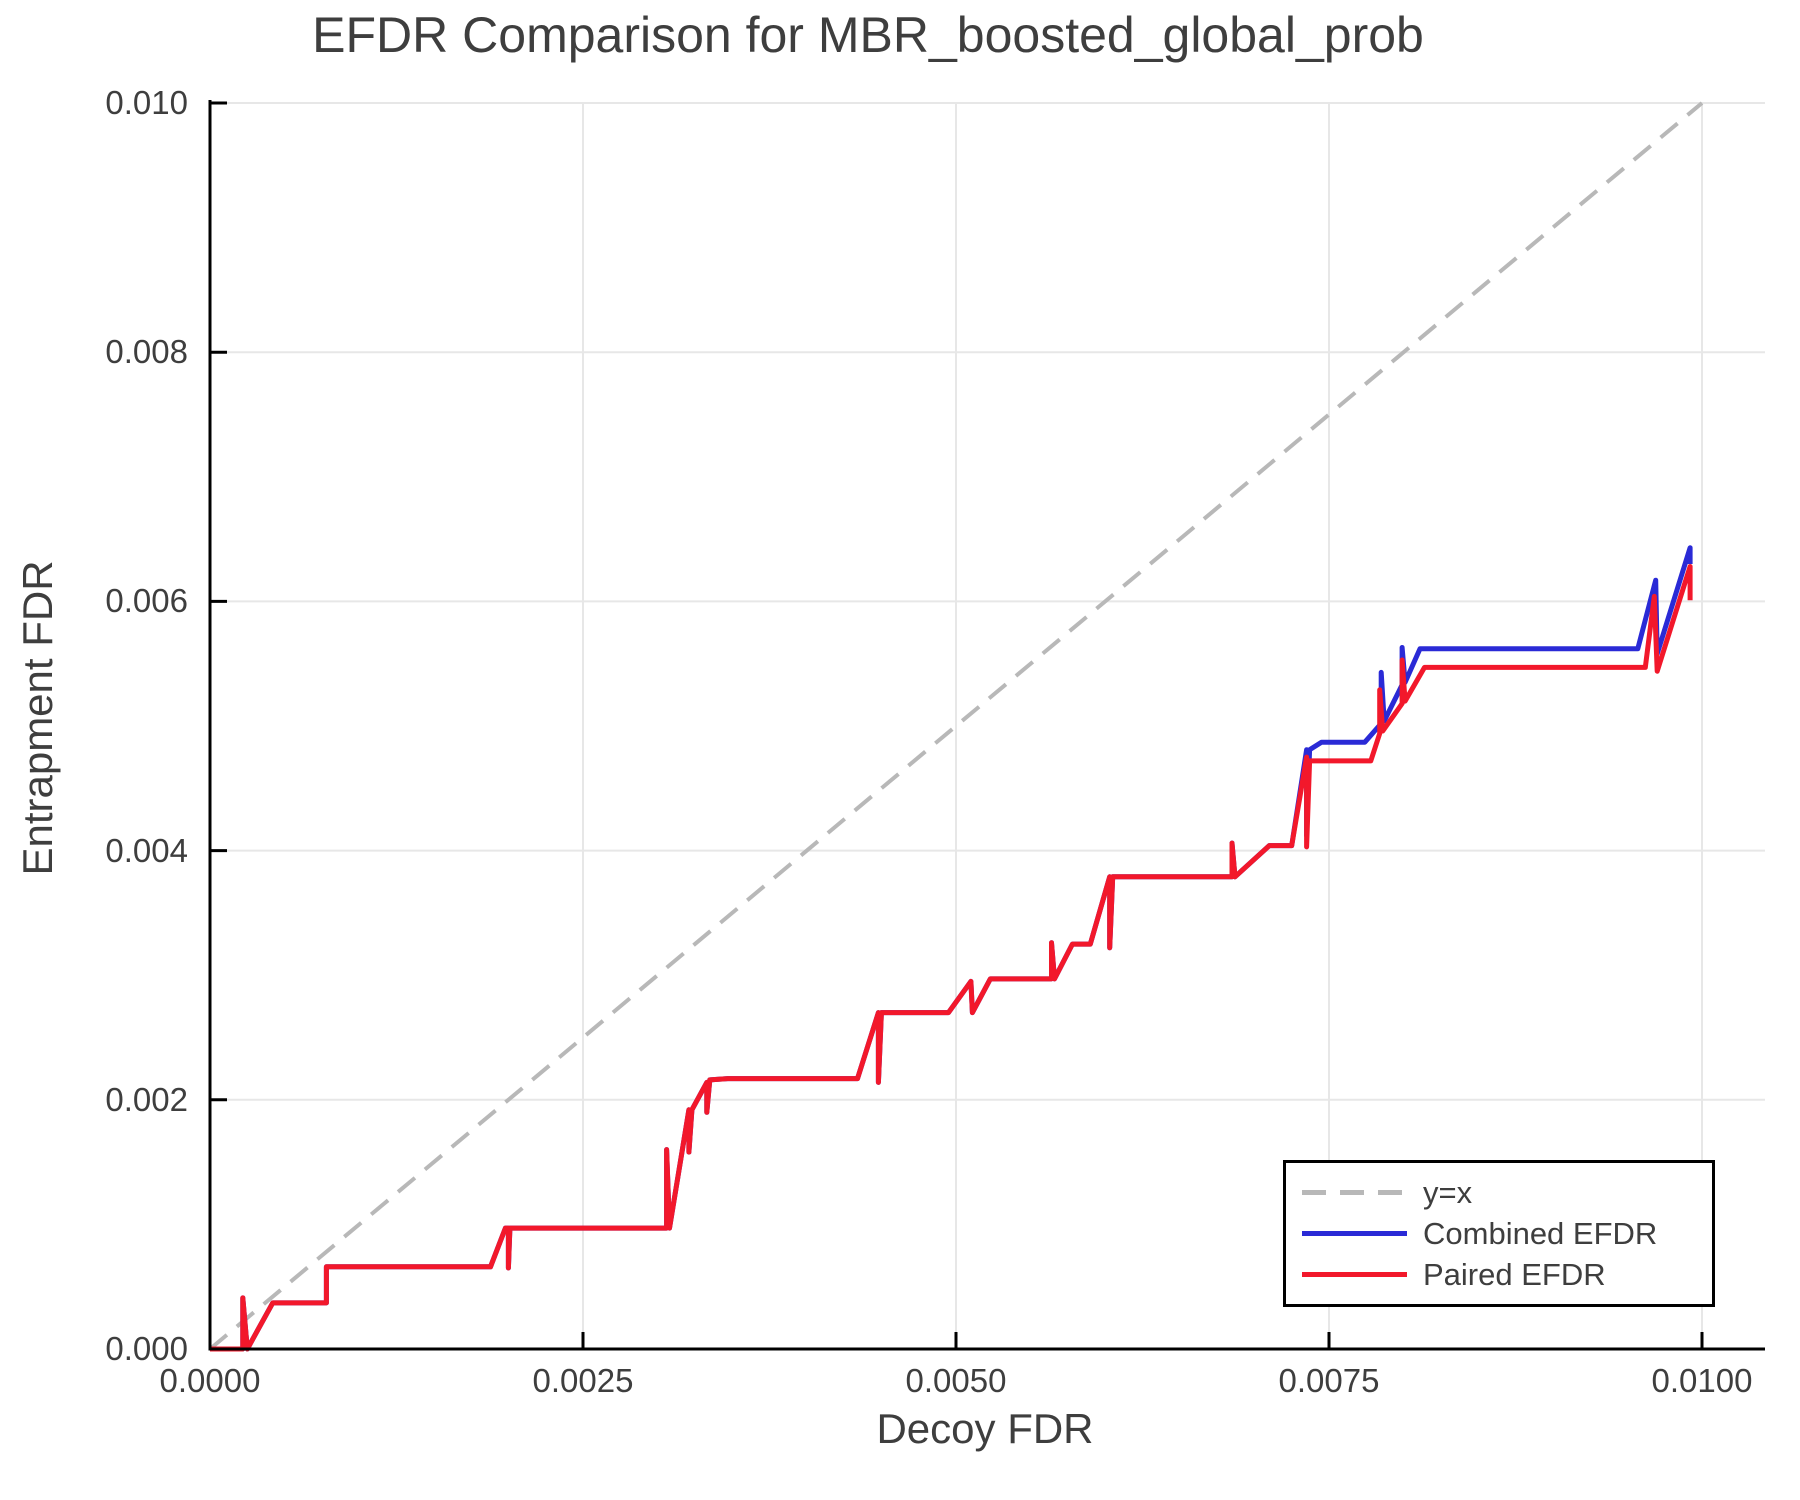 The width and height of the screenshot is (1800, 1500). I want to click on legend-item-yx: y=x, so click(1507, 1192).